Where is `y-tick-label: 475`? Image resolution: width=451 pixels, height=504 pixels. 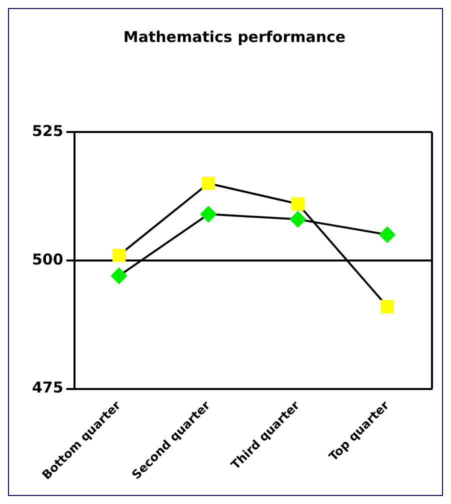
y-tick-label: 475 is located at coordinates (48, 387).